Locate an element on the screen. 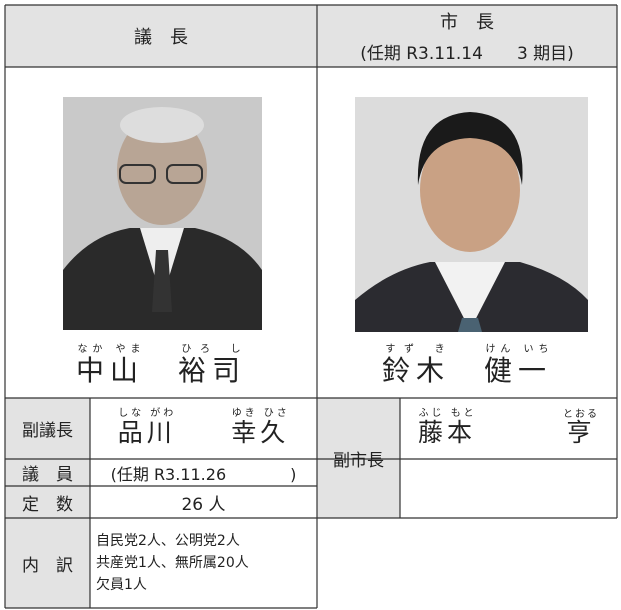  label: 定 数 is located at coordinates (47, 504).